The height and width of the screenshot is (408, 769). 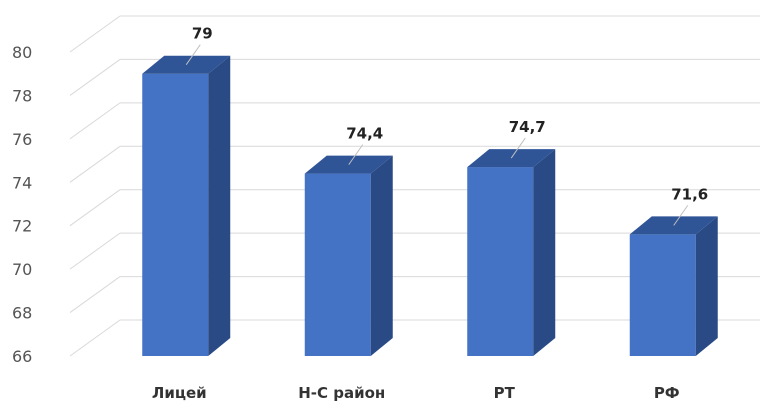 What do you see at coordinates (22, 139) in the screenshot?
I see `y-tick-label: 76` at bounding box center [22, 139].